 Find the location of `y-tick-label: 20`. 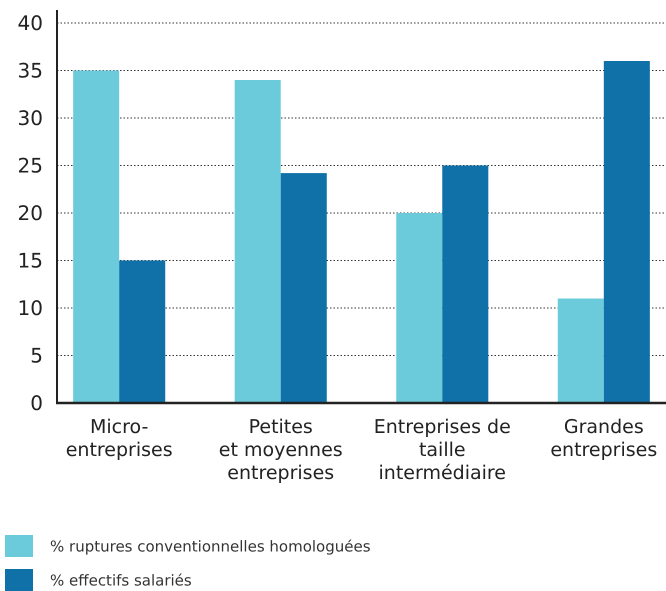

y-tick-label: 20 is located at coordinates (30, 213).